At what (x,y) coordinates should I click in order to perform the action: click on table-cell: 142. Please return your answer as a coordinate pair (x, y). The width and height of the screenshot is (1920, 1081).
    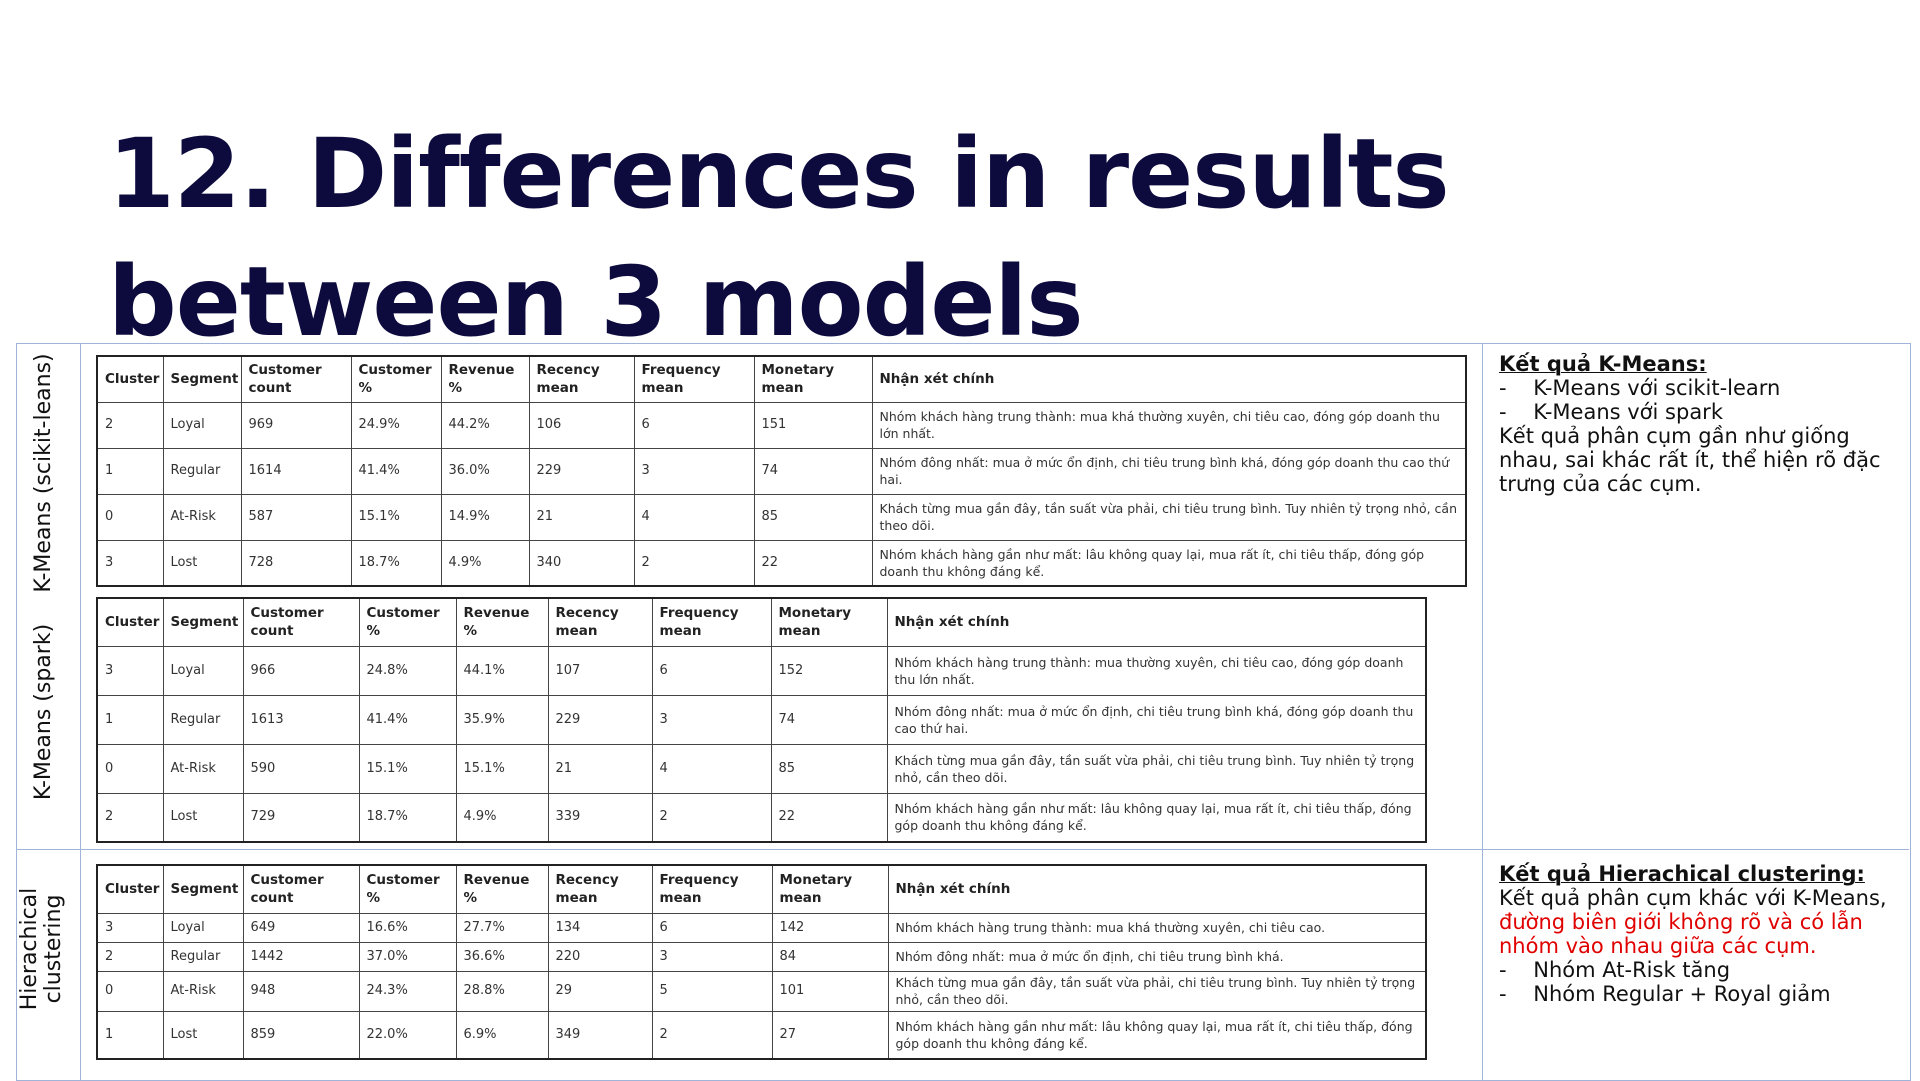
    Looking at the image, I should click on (830, 927).